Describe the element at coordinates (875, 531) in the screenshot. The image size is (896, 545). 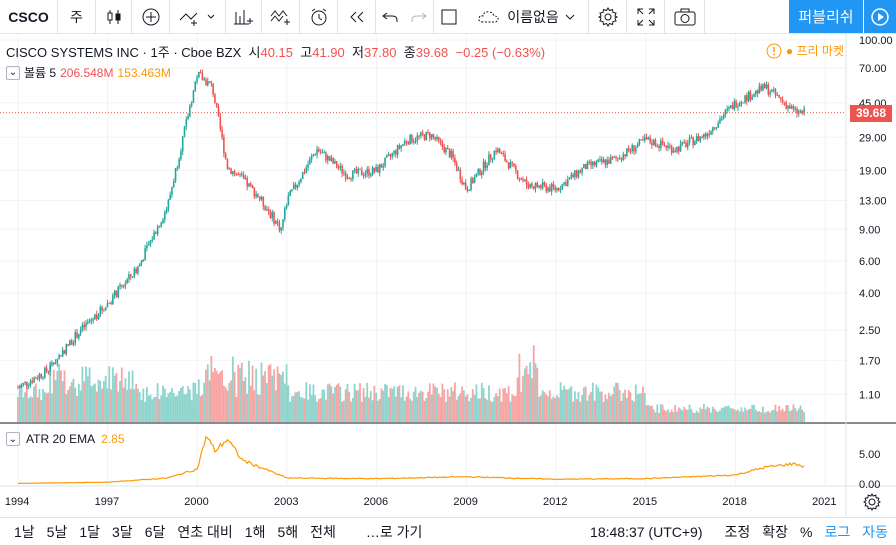
I see `auto-scale-button: 자동` at that location.